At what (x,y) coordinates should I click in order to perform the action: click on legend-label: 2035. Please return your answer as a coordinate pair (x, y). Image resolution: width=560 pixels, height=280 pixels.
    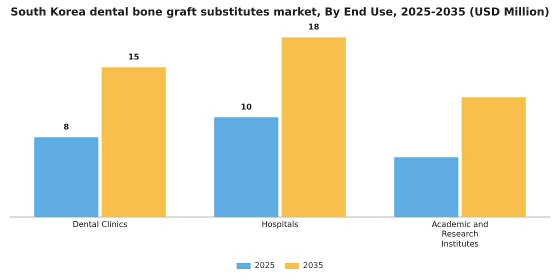
    Looking at the image, I should click on (313, 265).